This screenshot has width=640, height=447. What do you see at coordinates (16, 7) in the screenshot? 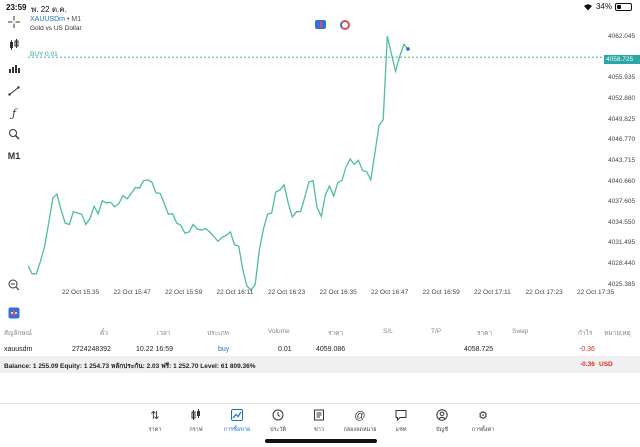
I see `status-time: 23:59` at bounding box center [16, 7].